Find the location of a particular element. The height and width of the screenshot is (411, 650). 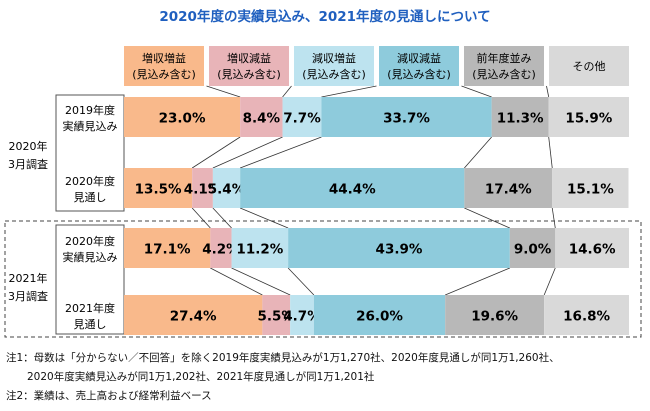

data-label: 43.9% is located at coordinates (399, 250).